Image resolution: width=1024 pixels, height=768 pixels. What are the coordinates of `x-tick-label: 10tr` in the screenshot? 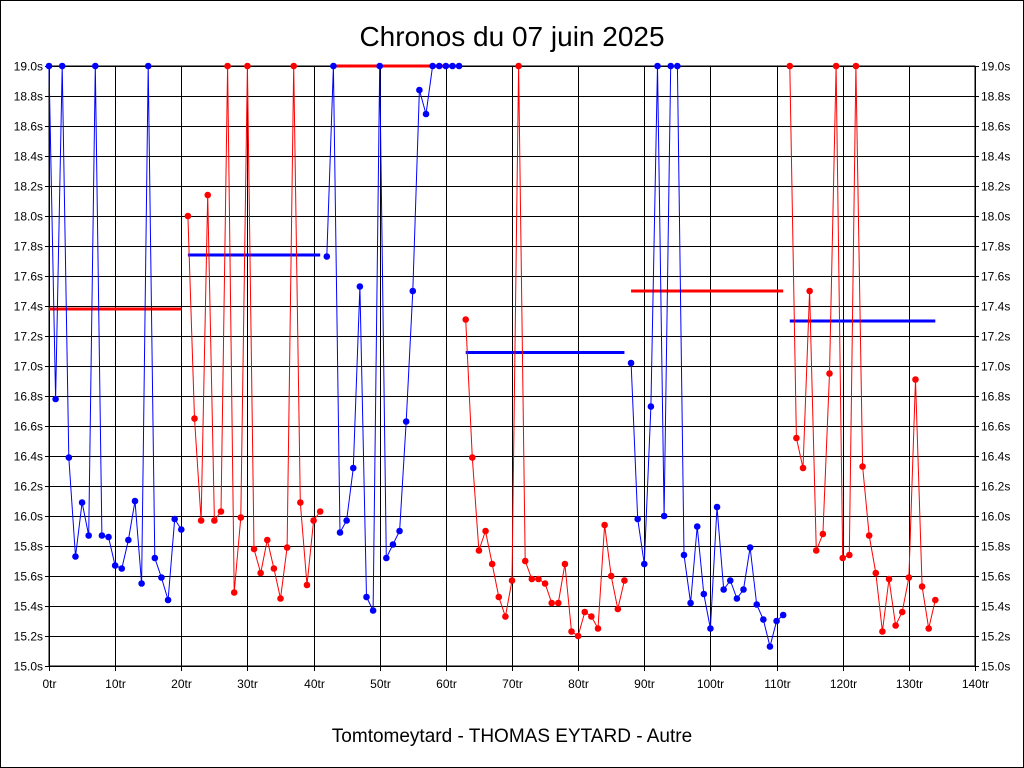 It's located at (115, 684).